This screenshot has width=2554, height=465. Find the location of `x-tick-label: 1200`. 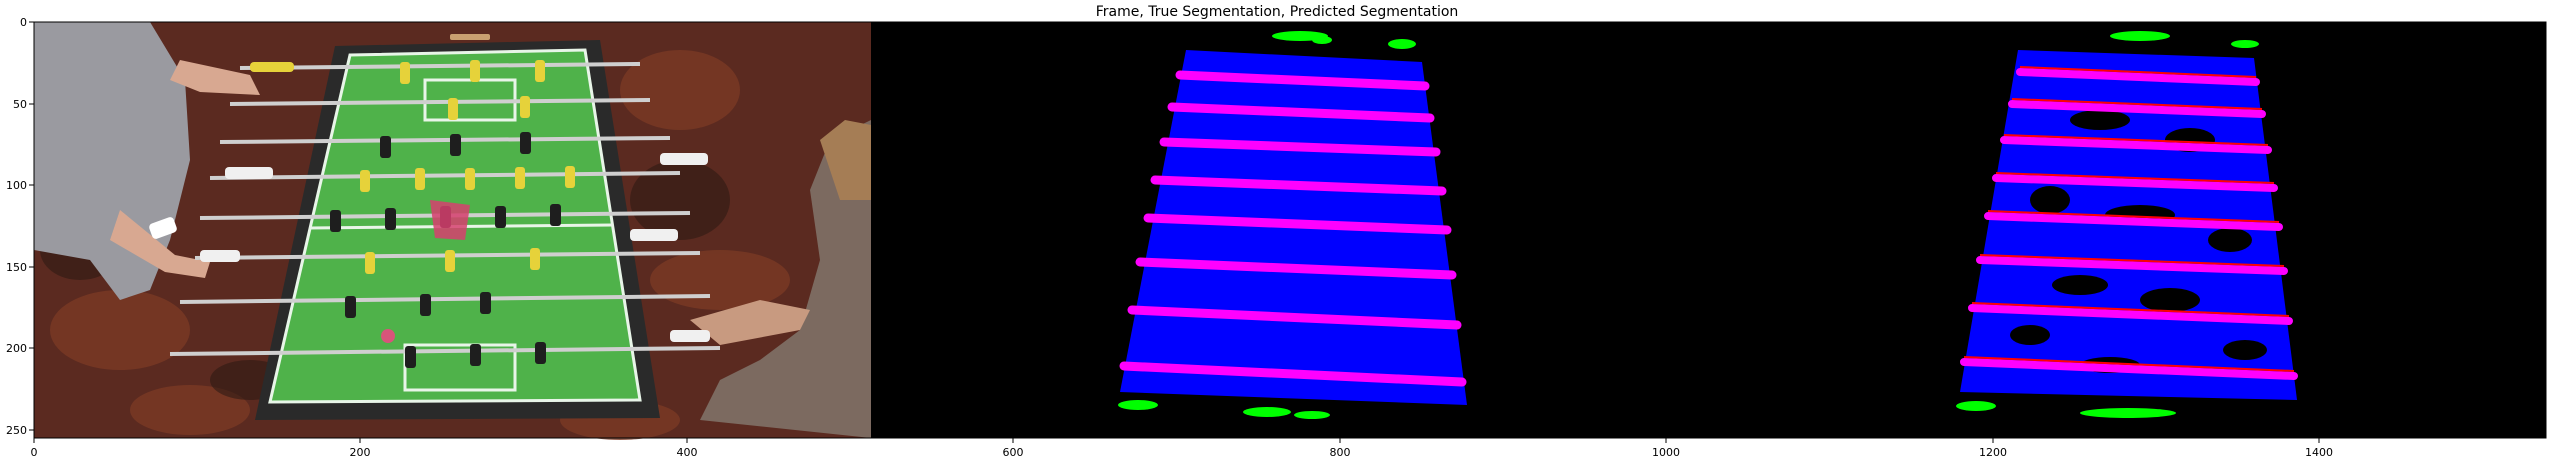

x-tick-label: 1200 is located at coordinates (1993, 452).